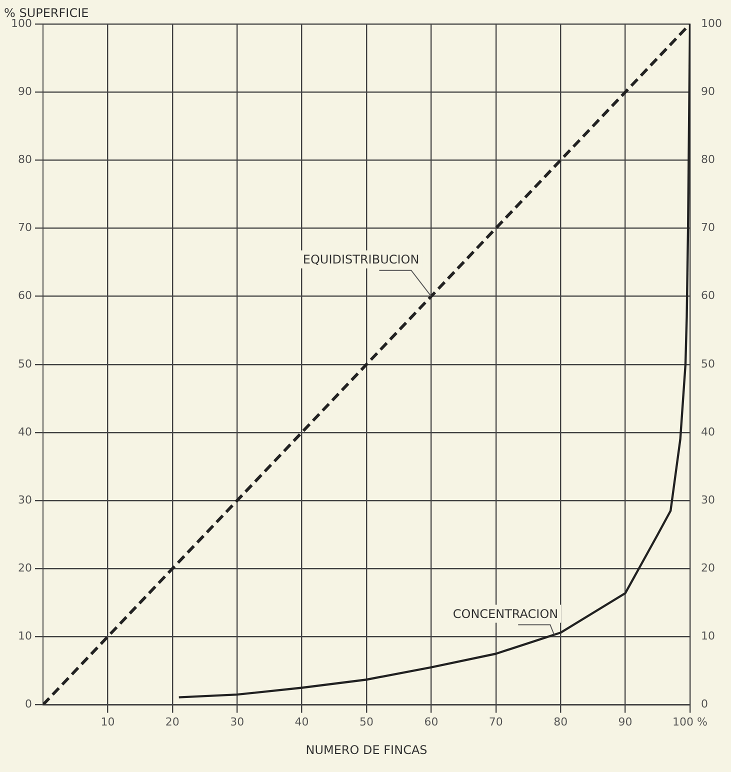 The image size is (731, 772). Describe the element at coordinates (708, 636) in the screenshot. I see `y2-tick-label: 10` at that location.